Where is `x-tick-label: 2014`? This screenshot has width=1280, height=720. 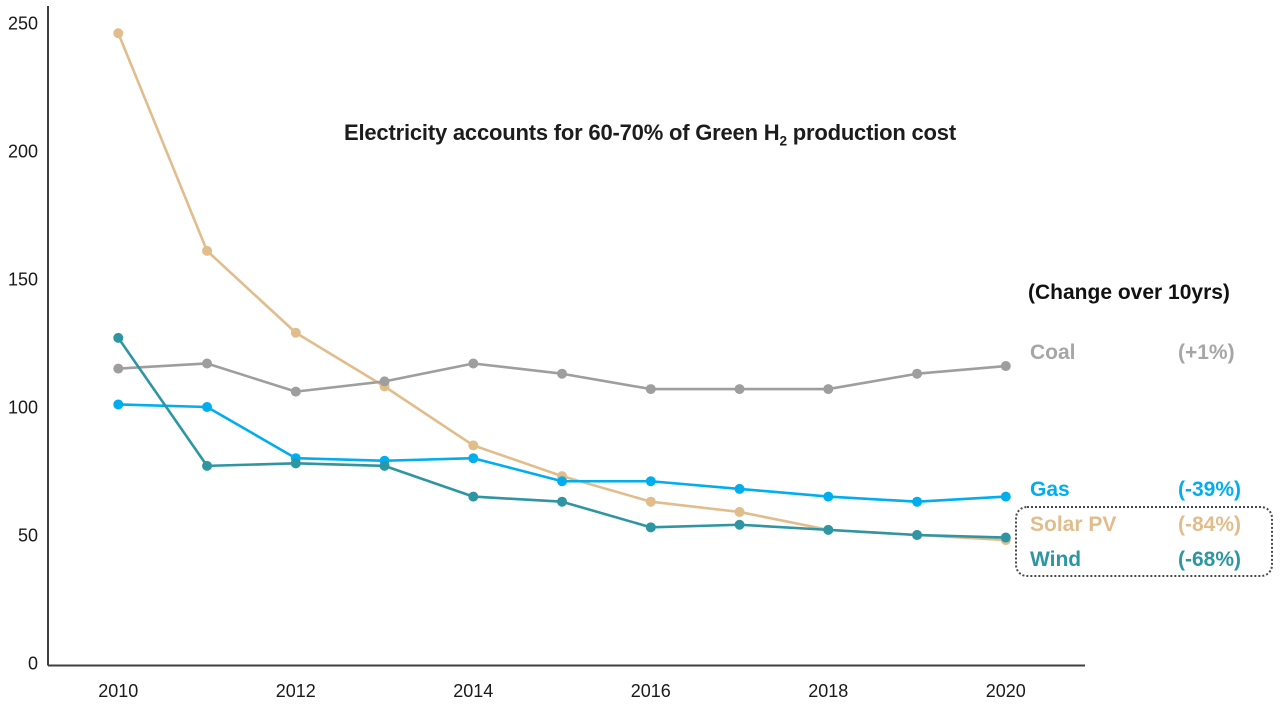
x-tick-label: 2014 is located at coordinates (473, 691).